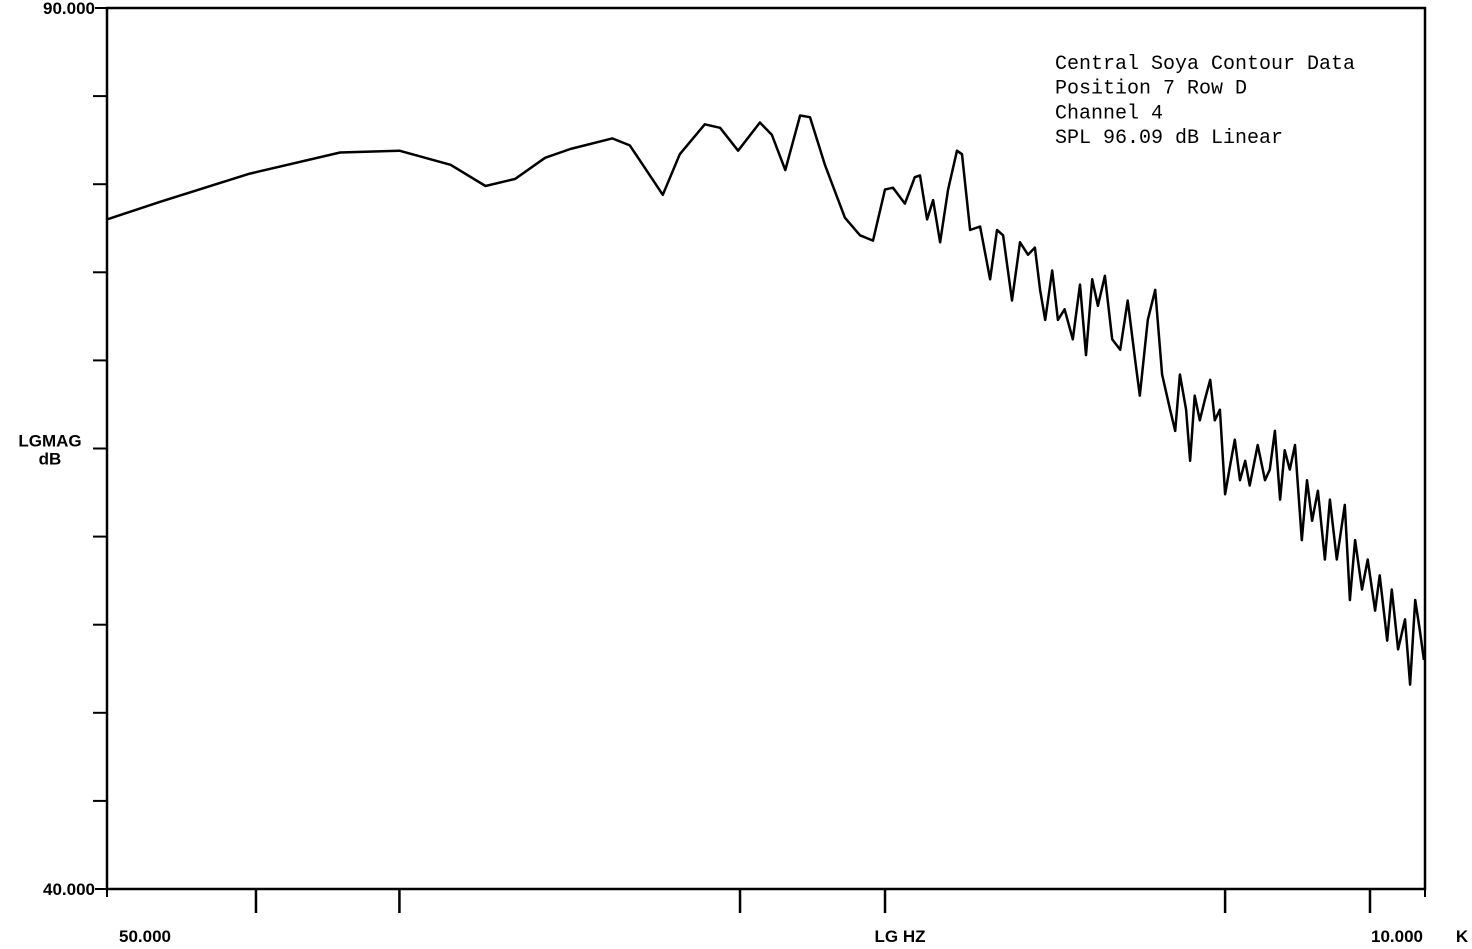  Describe the element at coordinates (69, 889) in the screenshot. I see `y-tick-label: 40.000` at that location.